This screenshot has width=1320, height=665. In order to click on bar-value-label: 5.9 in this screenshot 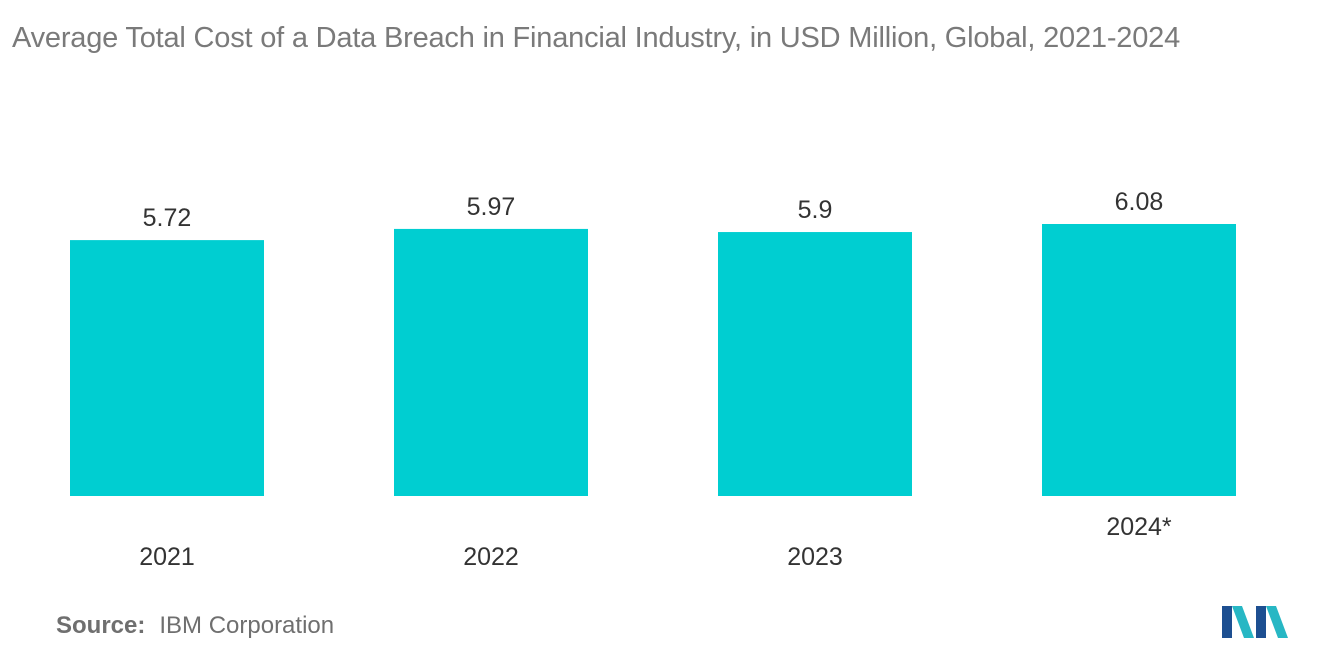, I will do `click(815, 210)`.